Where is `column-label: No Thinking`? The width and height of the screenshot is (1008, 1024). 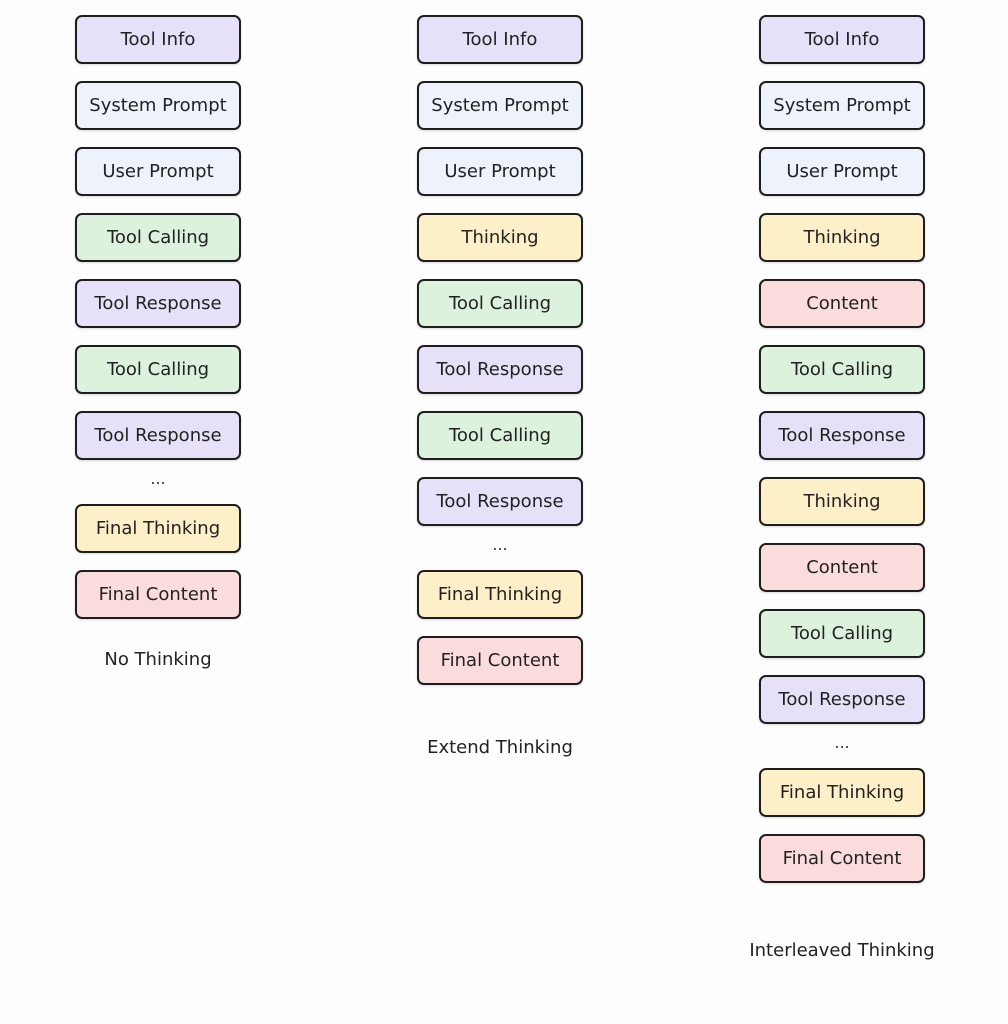 column-label: No Thinking is located at coordinates (158, 659).